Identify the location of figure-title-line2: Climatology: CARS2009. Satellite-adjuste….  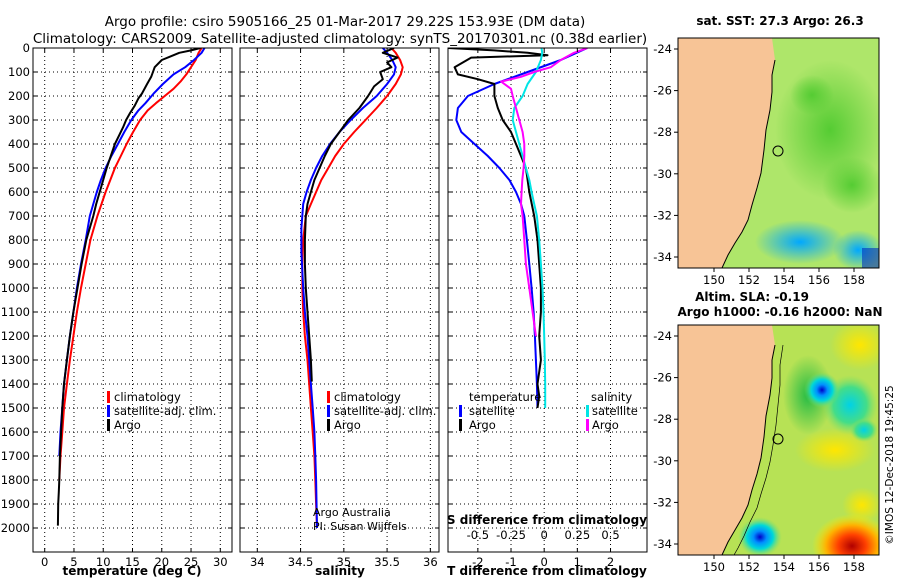
(340, 39).